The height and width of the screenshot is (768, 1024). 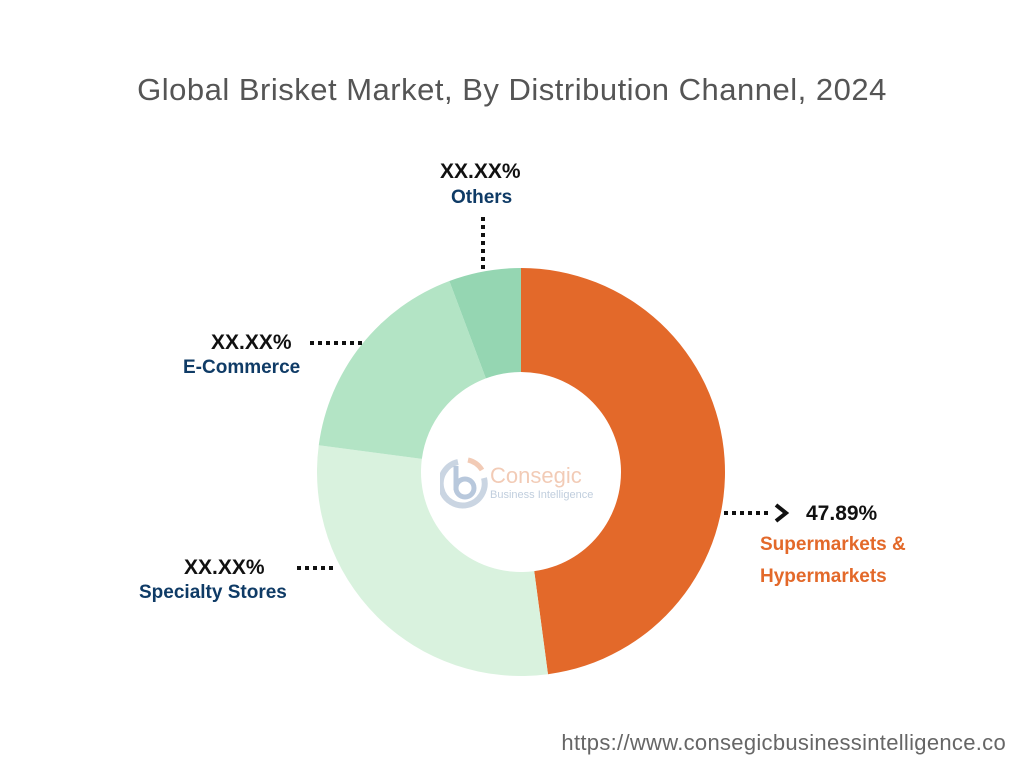 What do you see at coordinates (242, 367) in the screenshot?
I see `category-label-ecommerce: E-Commerce` at bounding box center [242, 367].